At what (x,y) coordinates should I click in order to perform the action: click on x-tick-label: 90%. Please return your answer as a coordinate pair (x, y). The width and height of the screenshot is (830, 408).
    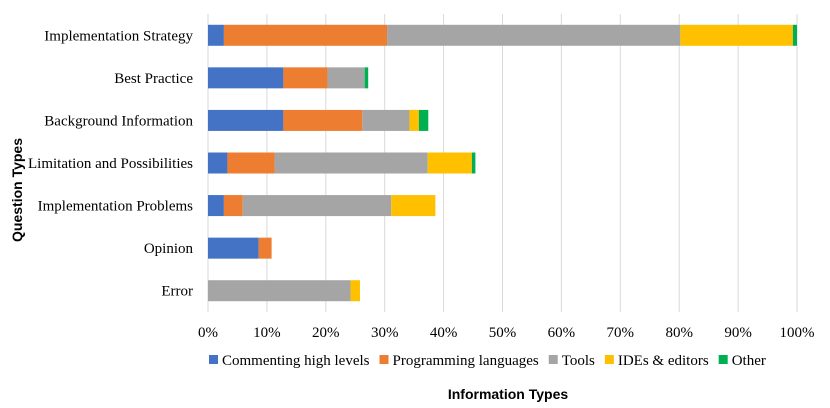
    Looking at the image, I should click on (738, 333).